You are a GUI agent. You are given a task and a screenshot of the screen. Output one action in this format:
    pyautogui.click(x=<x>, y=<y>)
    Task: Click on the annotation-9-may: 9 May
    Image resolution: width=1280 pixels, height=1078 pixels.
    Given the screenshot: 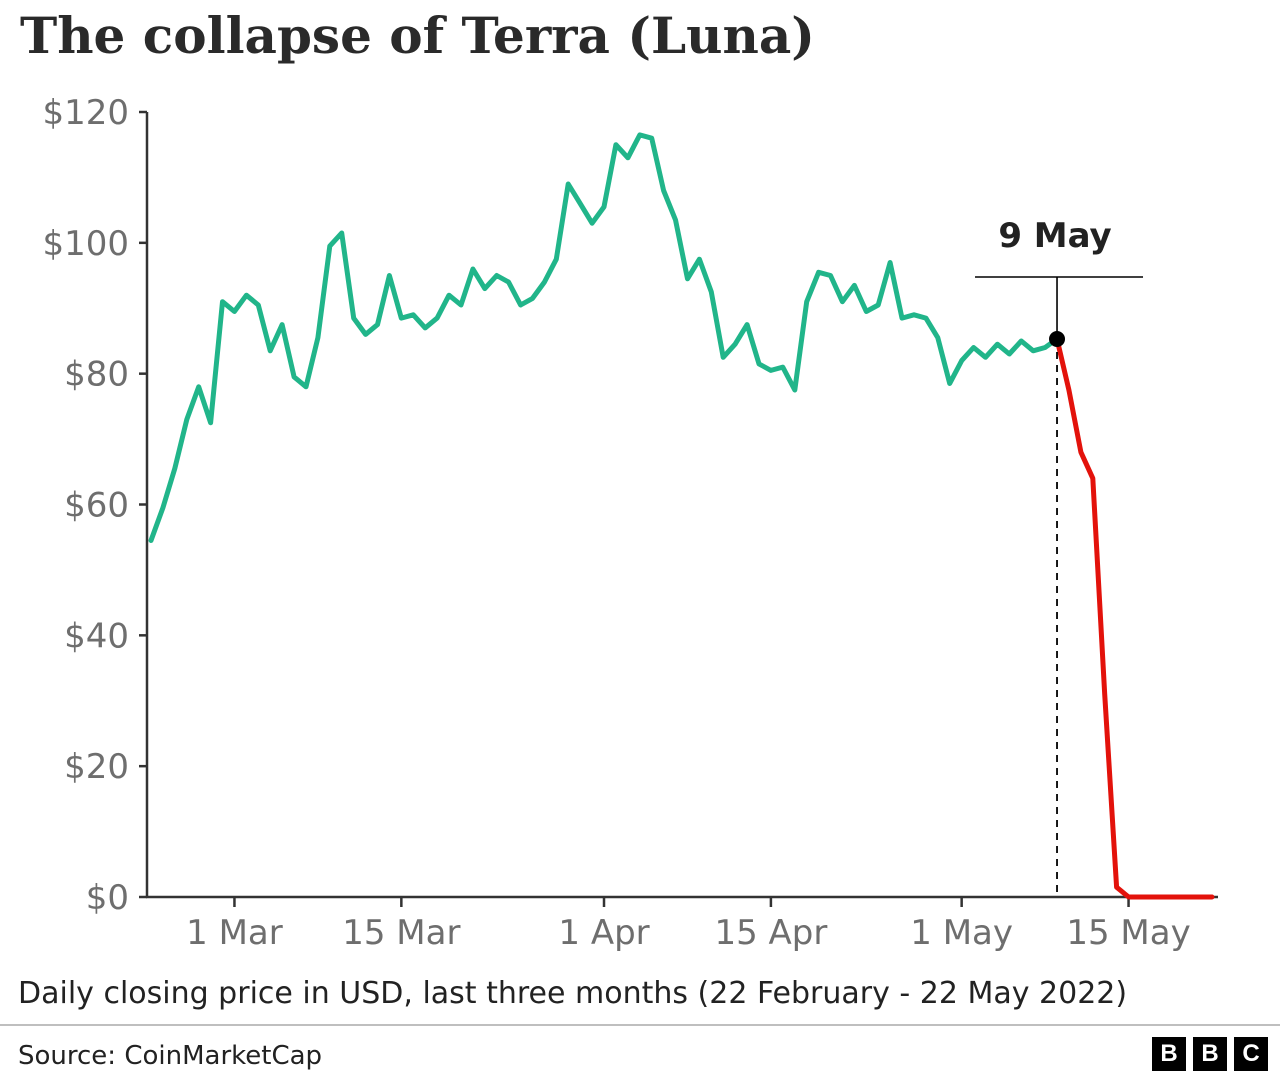 What is the action you would take?
    pyautogui.click(x=1059, y=556)
    